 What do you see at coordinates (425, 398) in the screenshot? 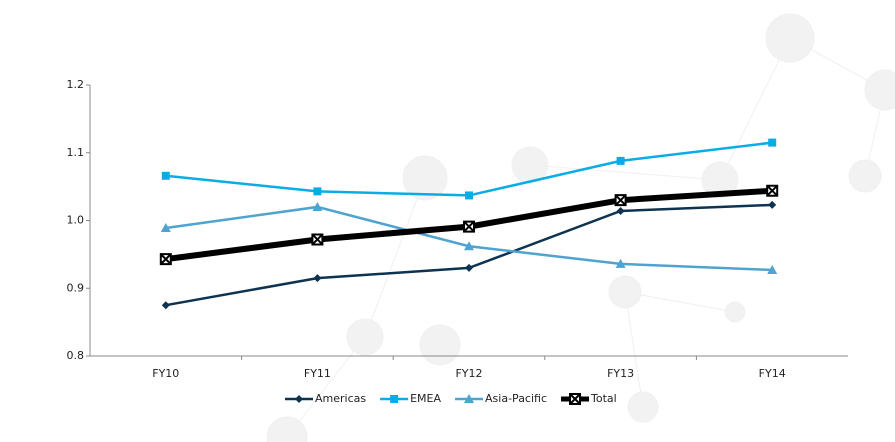
I see `legend-label: EMEA` at bounding box center [425, 398].